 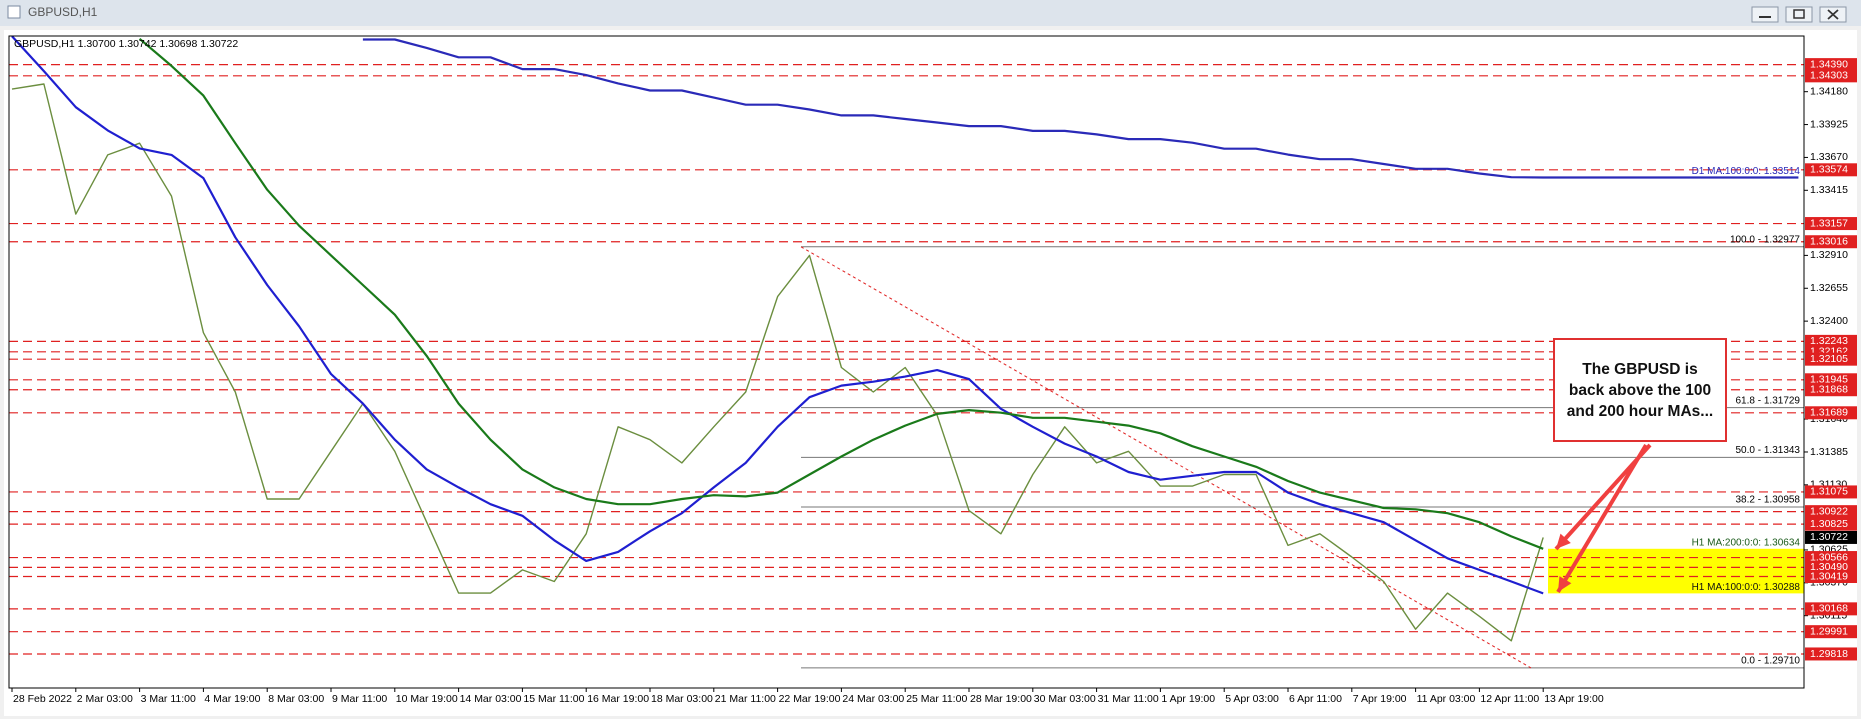 I want to click on level-label: 1.33016, so click(x=1829, y=242).